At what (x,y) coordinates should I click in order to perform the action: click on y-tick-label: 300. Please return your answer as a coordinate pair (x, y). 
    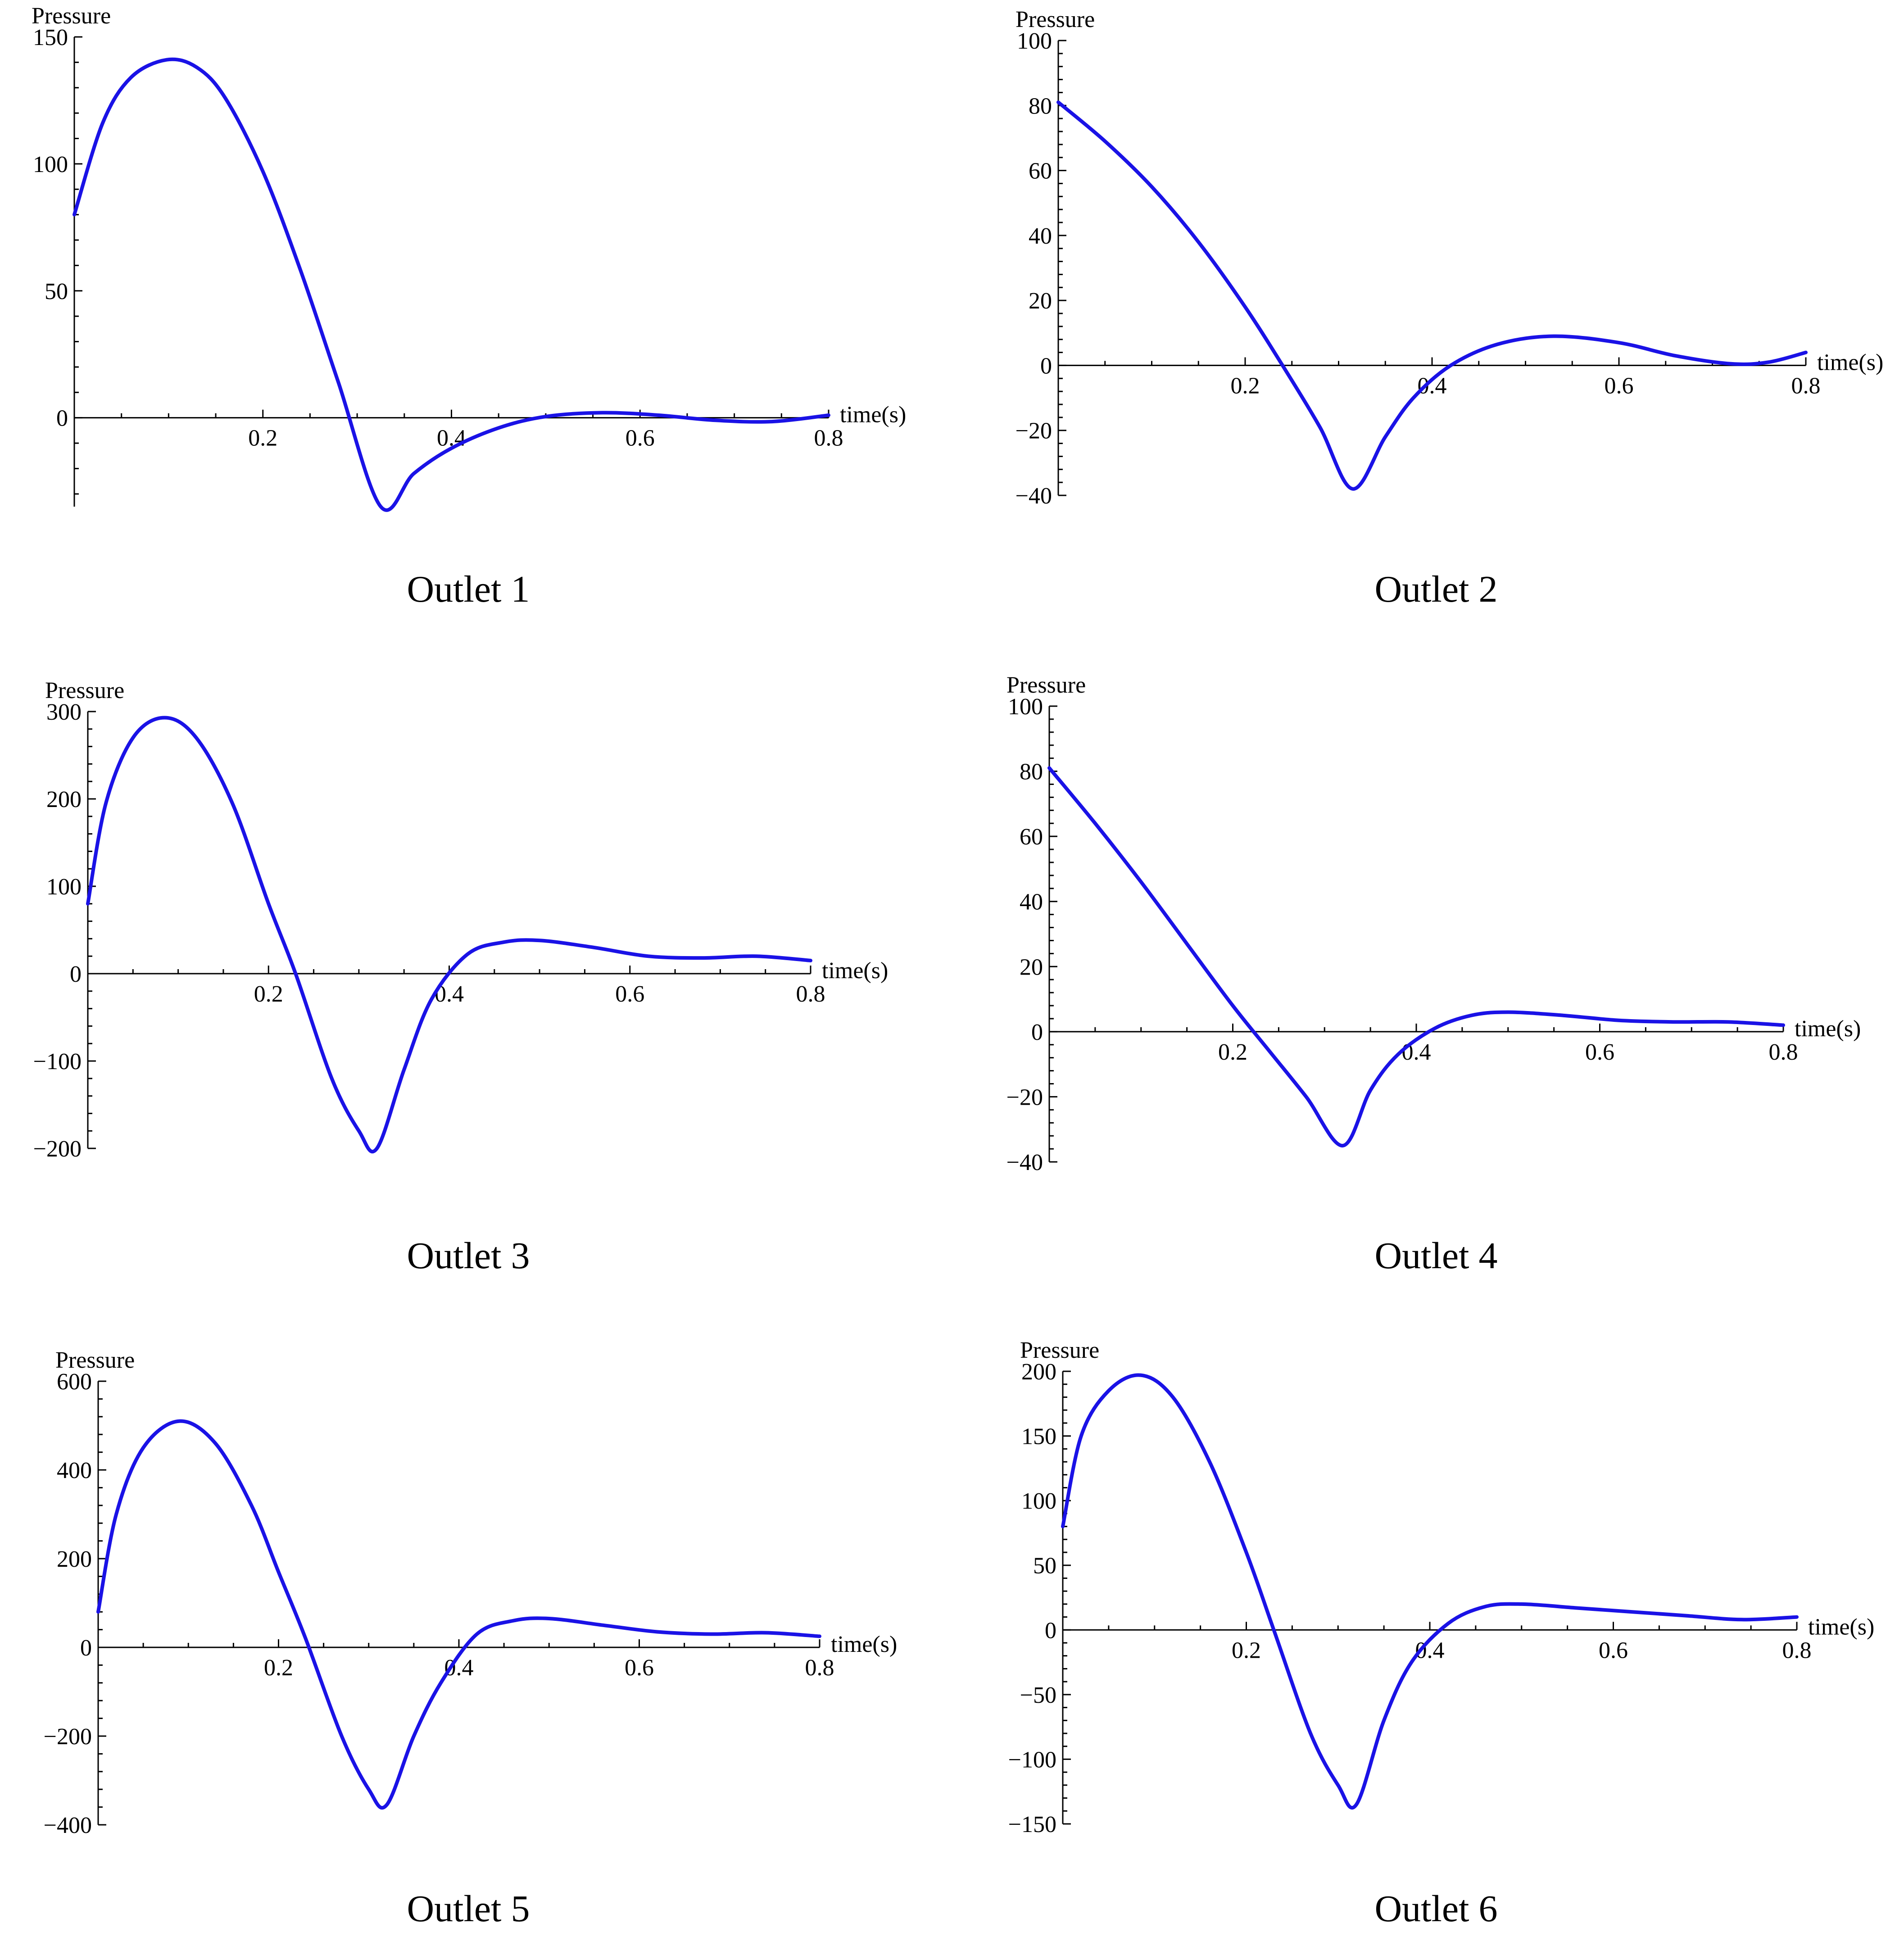
    Looking at the image, I should click on (64, 712).